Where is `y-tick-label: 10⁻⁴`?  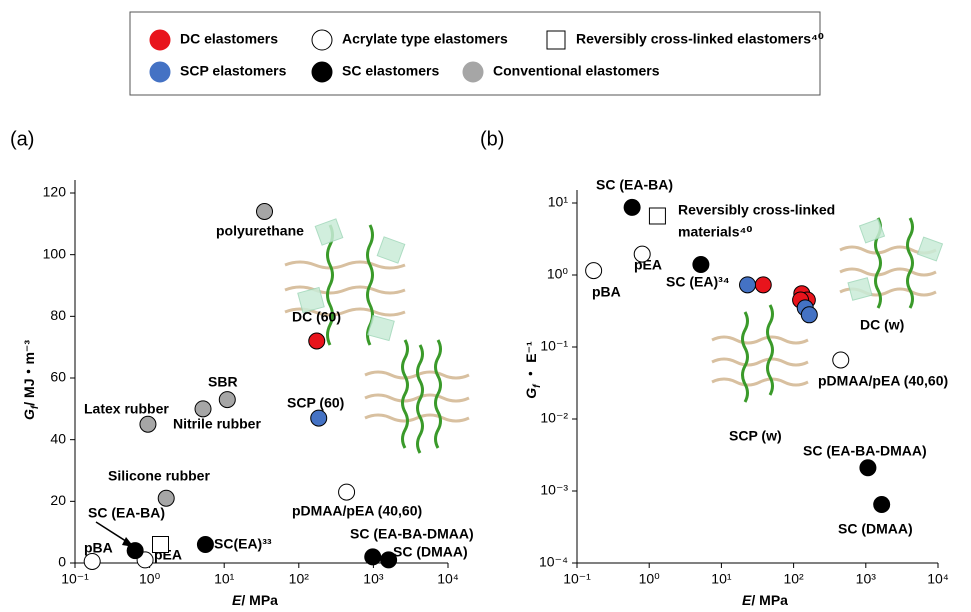
y-tick-label: 10⁻⁴ is located at coordinates (553, 562).